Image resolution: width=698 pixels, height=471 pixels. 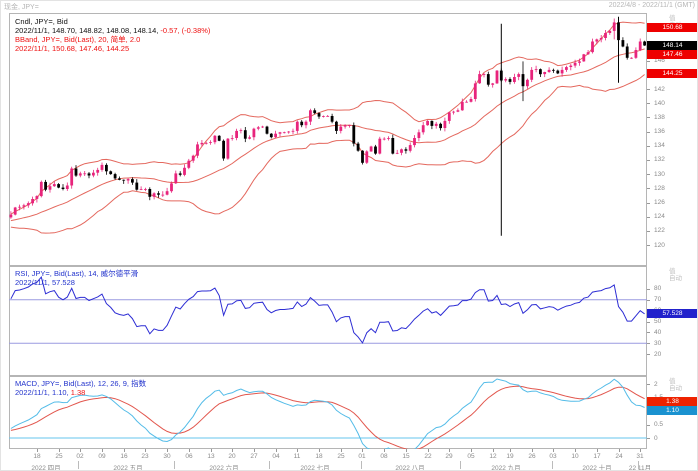 I want to click on rsi-line, so click(x=327, y=310).